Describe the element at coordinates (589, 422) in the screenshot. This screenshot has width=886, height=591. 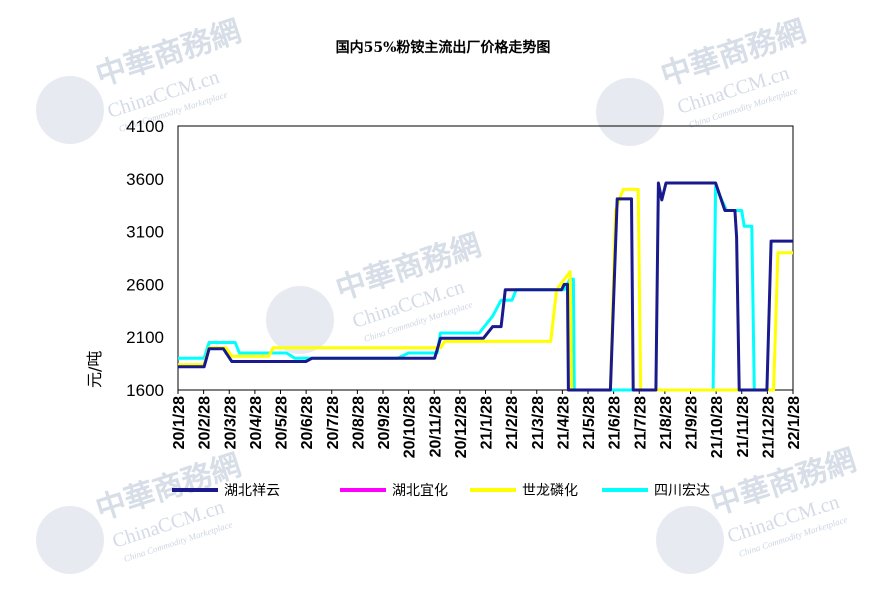
I see `x-tick-label: 21/5/28` at that location.